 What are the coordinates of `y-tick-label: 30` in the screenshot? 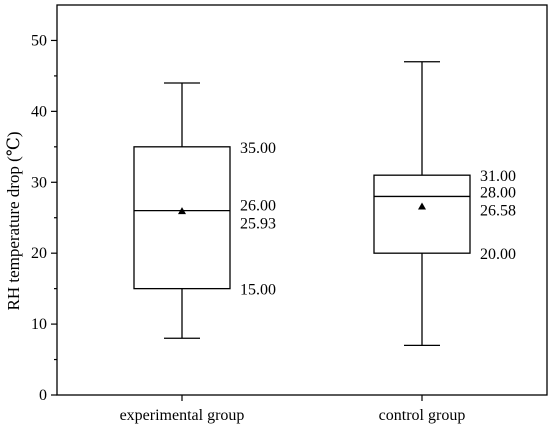 It's located at (39, 182).